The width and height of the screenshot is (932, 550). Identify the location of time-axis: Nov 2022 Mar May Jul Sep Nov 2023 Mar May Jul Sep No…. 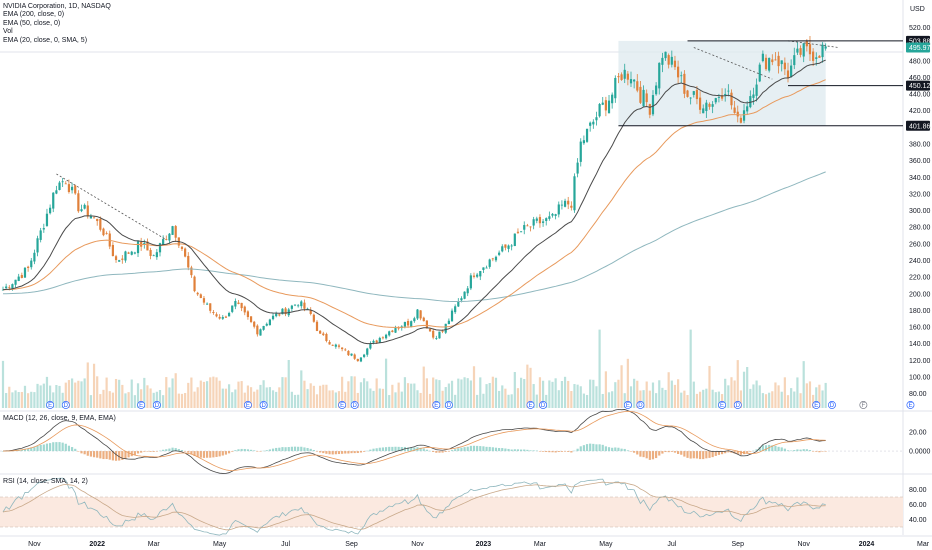
(479, 544).